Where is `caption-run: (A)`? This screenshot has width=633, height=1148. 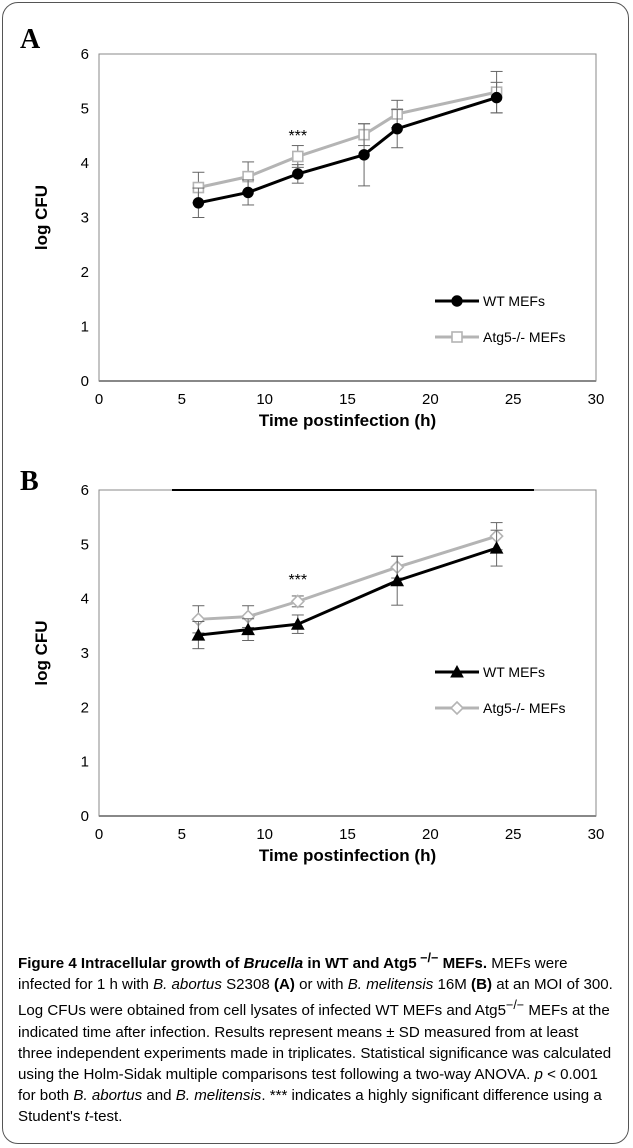
caption-run: (A) is located at coordinates (284, 985).